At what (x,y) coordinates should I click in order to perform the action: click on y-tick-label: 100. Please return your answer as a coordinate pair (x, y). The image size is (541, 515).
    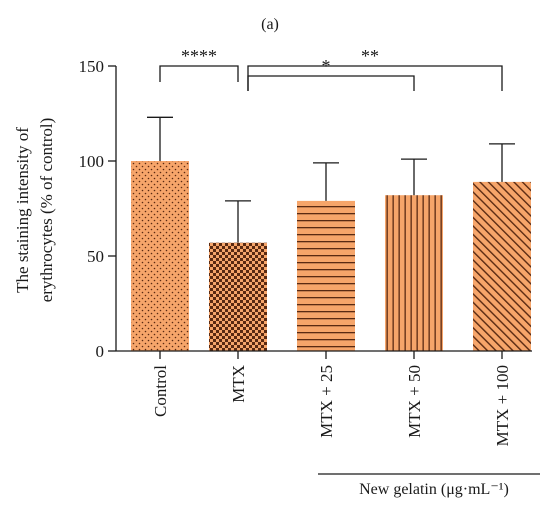
    Looking at the image, I should click on (92, 161).